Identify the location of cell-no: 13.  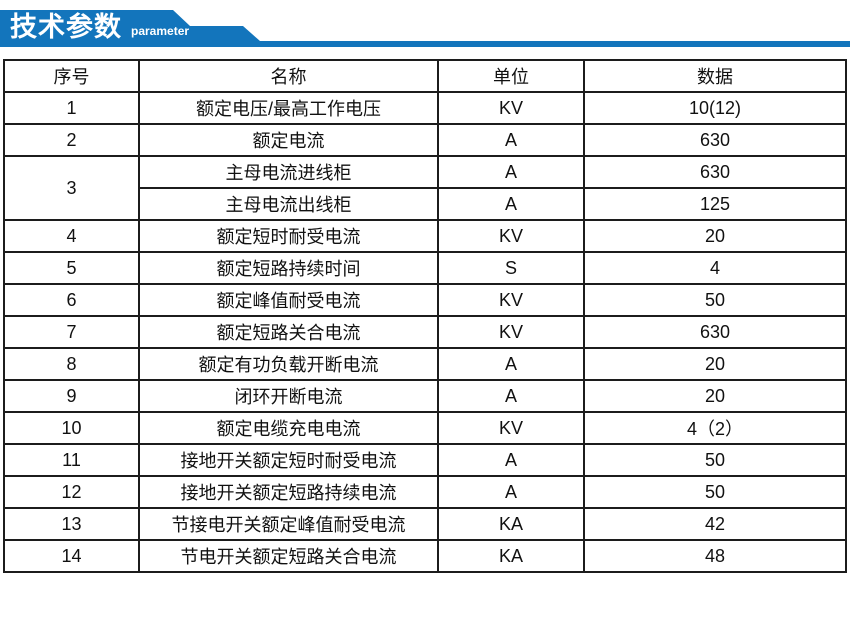
(71, 524).